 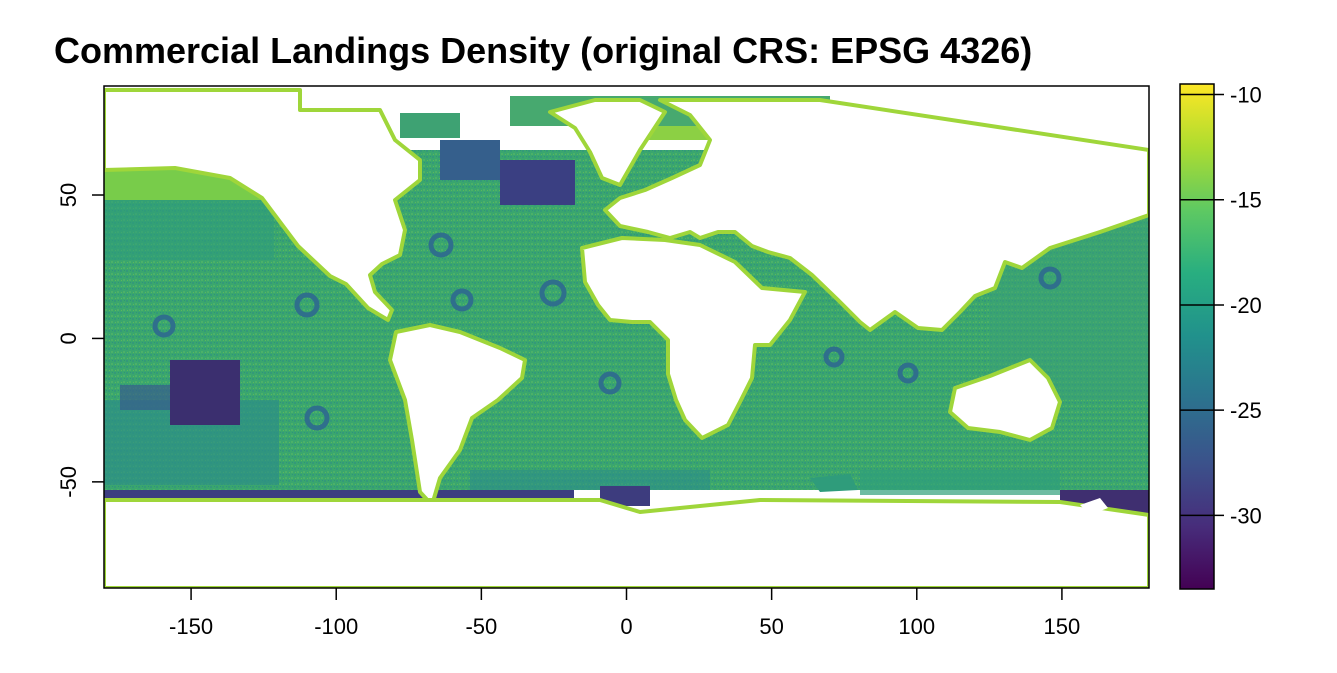 What do you see at coordinates (1246, 95) in the screenshot?
I see `colorbar-tick-label: -10` at bounding box center [1246, 95].